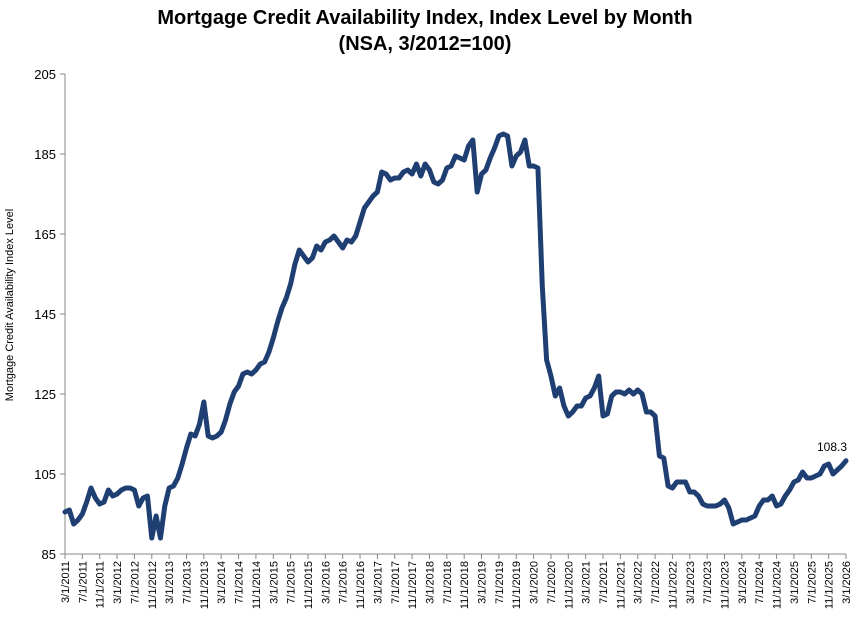 This screenshot has height=628, width=857. Describe the element at coordinates (778, 585) in the screenshot. I see `x-tick-label: 11/1/2024` at that location.